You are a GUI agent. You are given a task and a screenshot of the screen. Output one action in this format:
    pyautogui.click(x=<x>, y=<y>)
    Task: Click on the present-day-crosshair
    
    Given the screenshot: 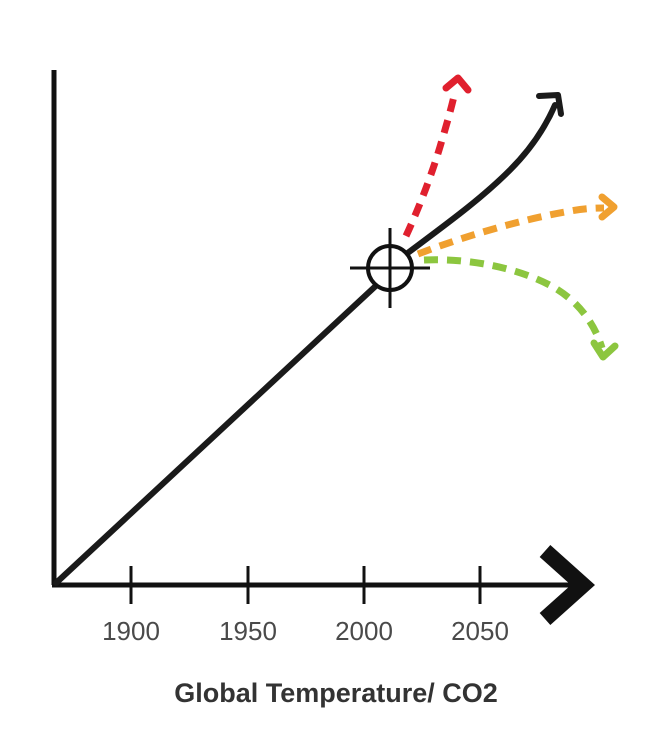 What is the action you would take?
    pyautogui.click(x=390, y=268)
    